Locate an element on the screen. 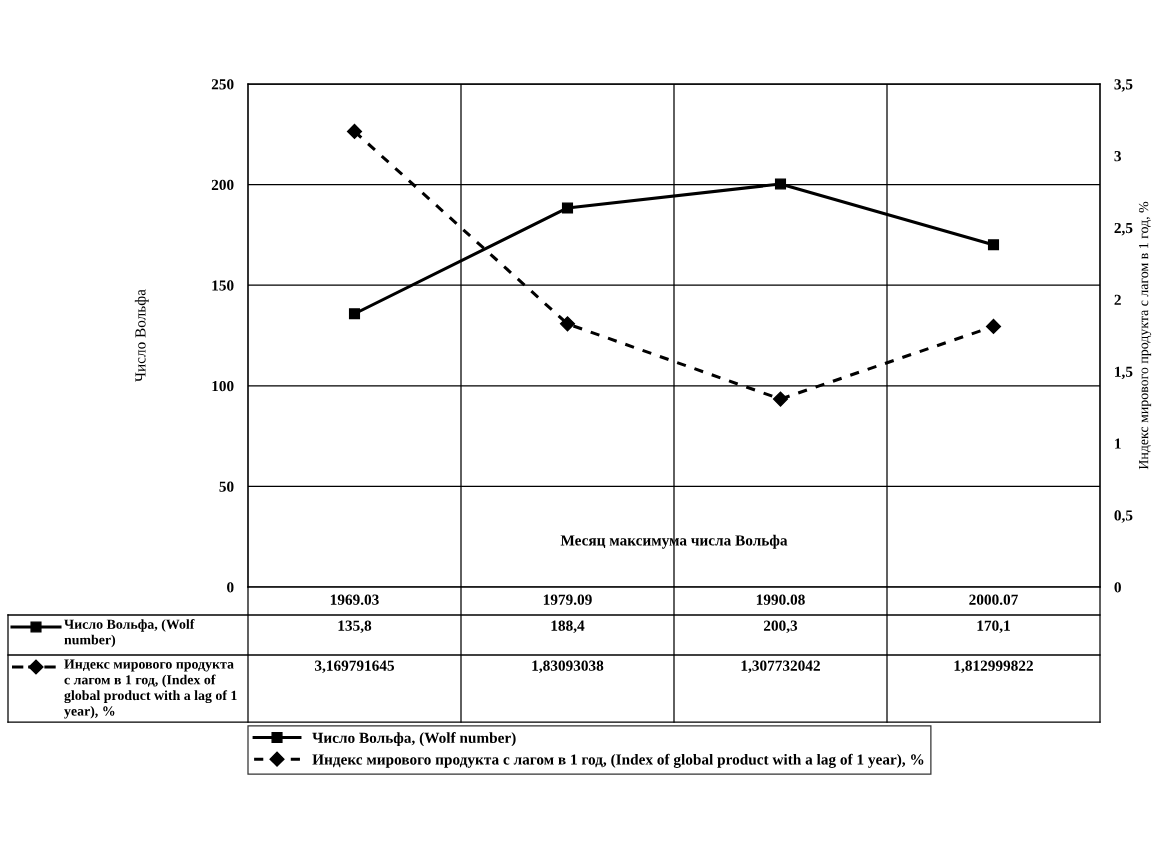 The image size is (1174, 842). data-label: 1,307732042 is located at coordinates (780, 667).